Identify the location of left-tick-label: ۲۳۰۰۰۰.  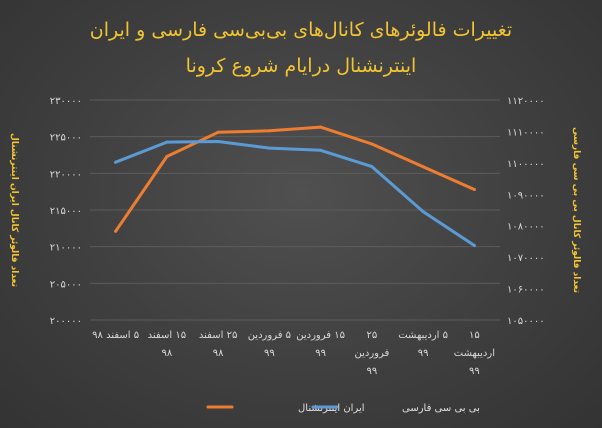
(66, 101).